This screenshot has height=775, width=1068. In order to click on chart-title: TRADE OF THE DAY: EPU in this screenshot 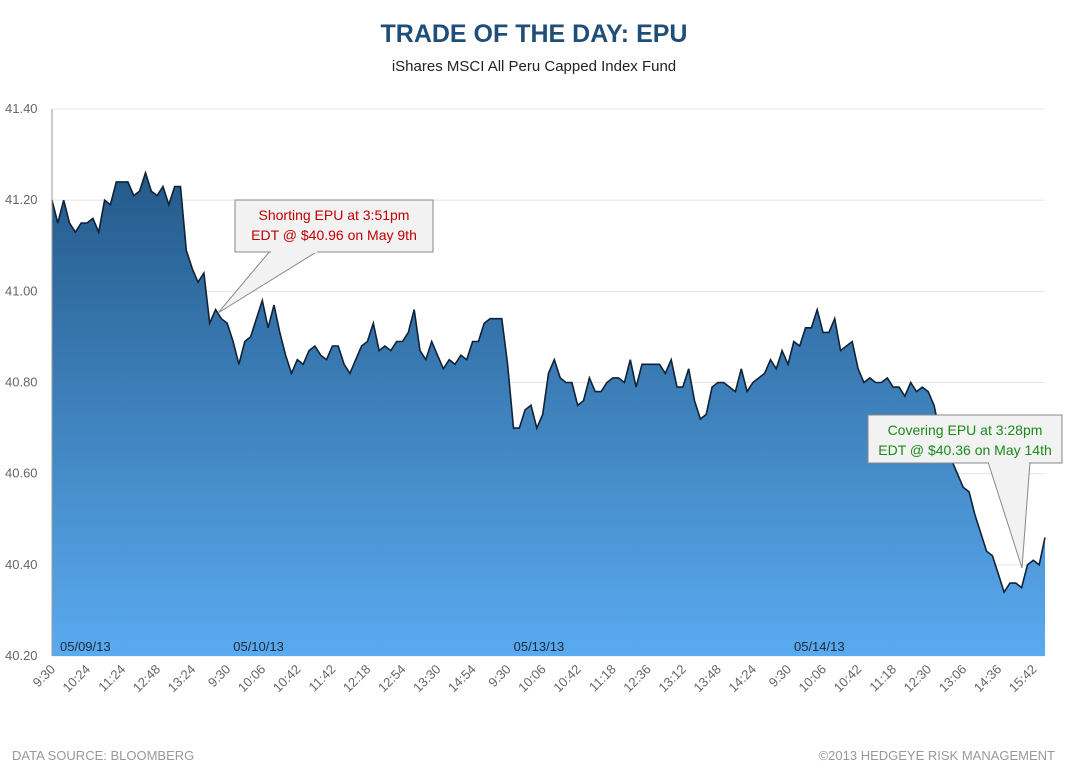, I will do `click(534, 34)`.